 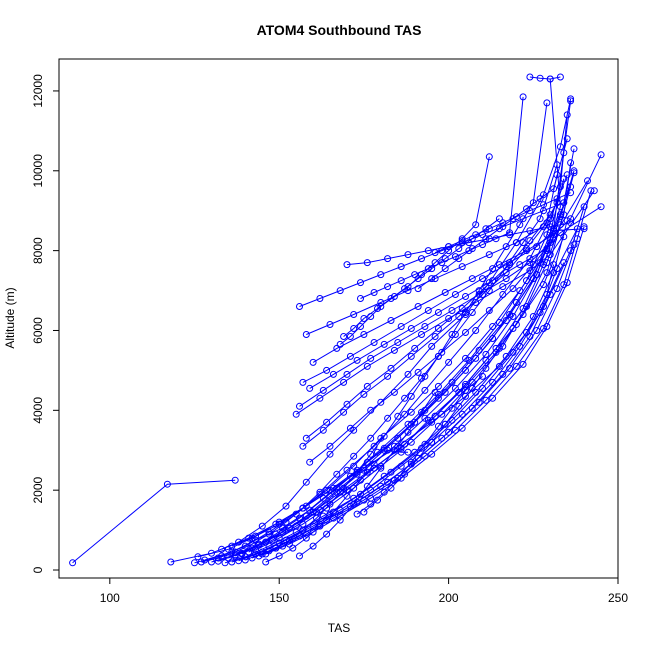 I want to click on chart-title: ATOM4 Southbound TAS, so click(x=339, y=30).